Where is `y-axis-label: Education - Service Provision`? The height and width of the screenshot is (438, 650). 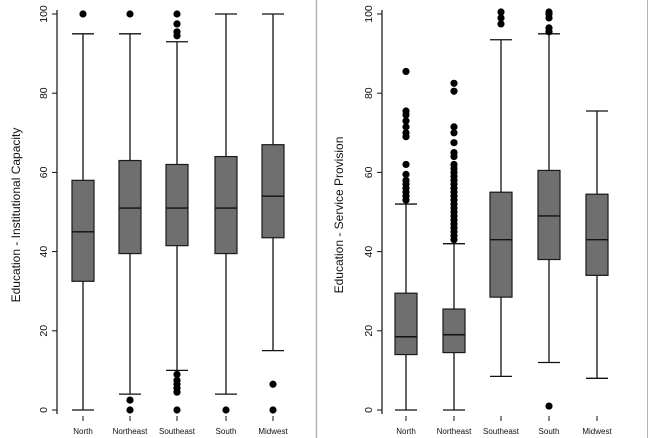 y-axis-label: Education - Service Provision is located at coordinates (339, 215).